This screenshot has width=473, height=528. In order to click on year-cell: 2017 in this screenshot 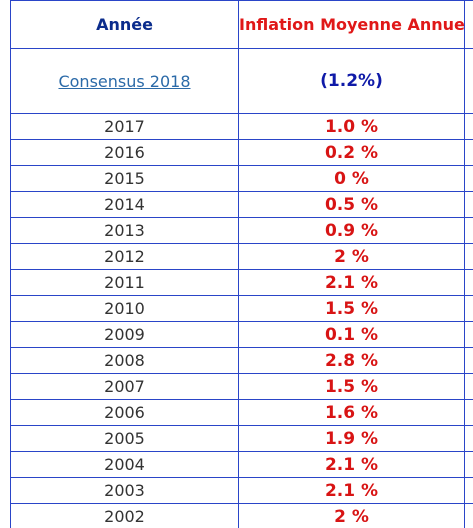, I will do `click(124, 126)`.